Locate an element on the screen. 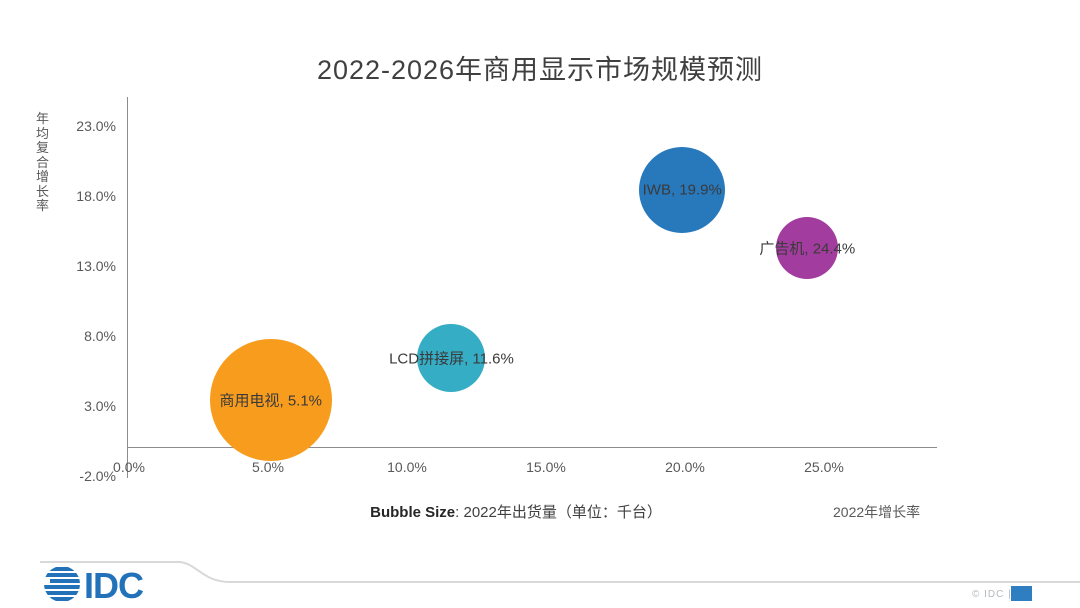 The height and width of the screenshot is (608, 1080). x-tick-label: 10.0% is located at coordinates (407, 467).